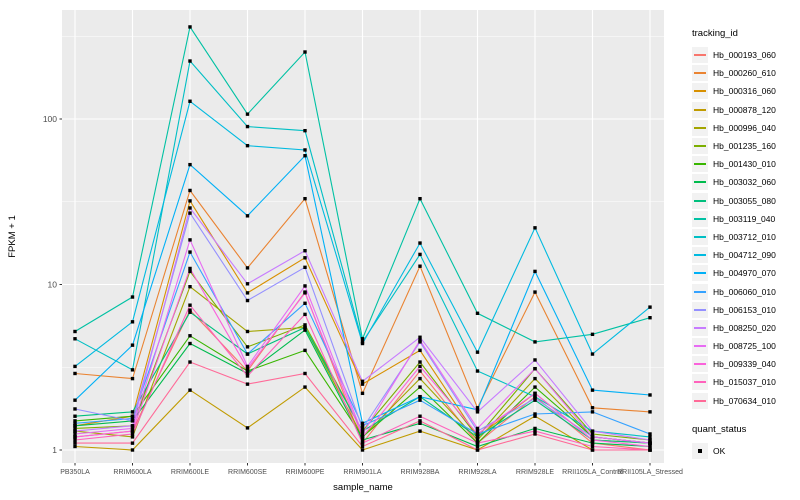 Image resolution: width=800 pixels, height=500 pixels. I want to click on legend-item: Hb_015037_010, so click(745, 382).